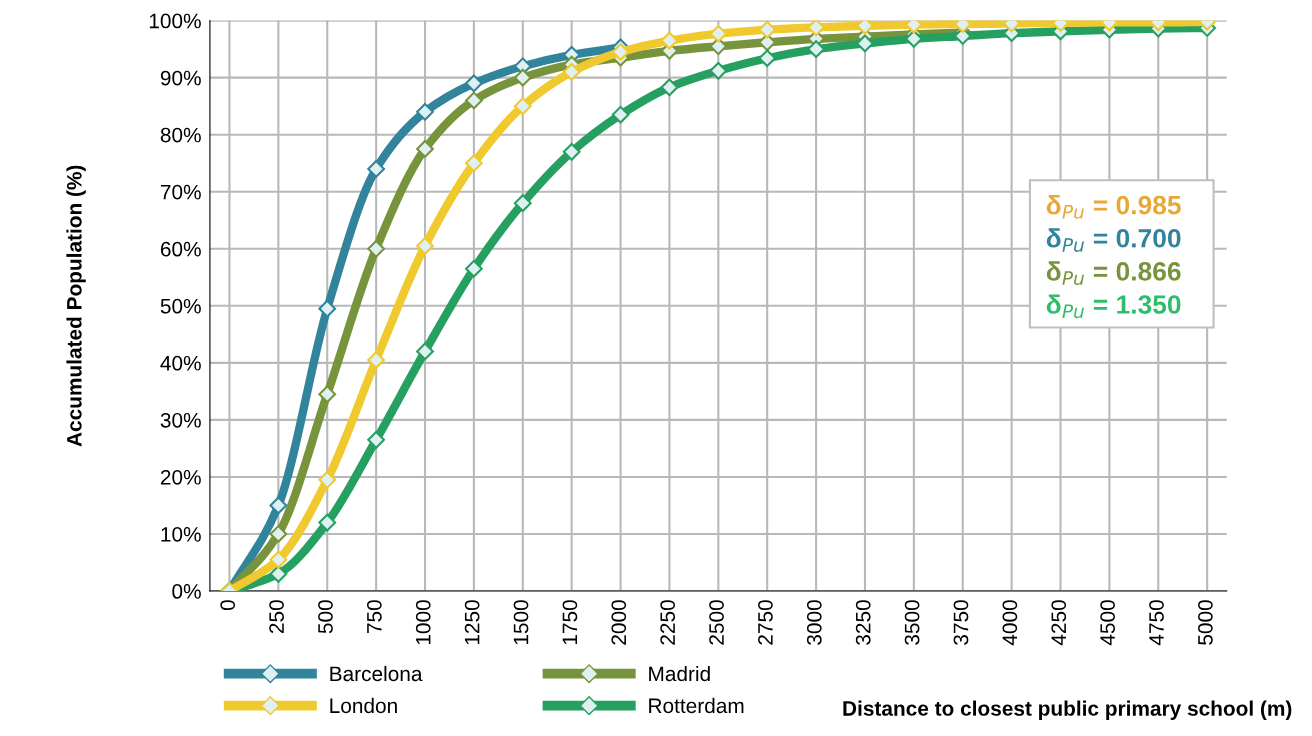 The width and height of the screenshot is (1312, 736). I want to click on x-tick-label: 3250, so click(863, 622).